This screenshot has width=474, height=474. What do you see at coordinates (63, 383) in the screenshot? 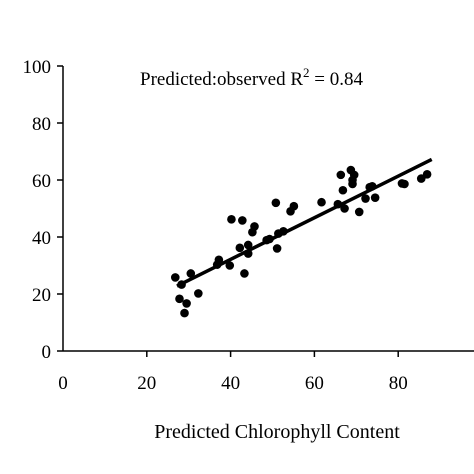
I see `x-tick-label: 0` at bounding box center [63, 383].